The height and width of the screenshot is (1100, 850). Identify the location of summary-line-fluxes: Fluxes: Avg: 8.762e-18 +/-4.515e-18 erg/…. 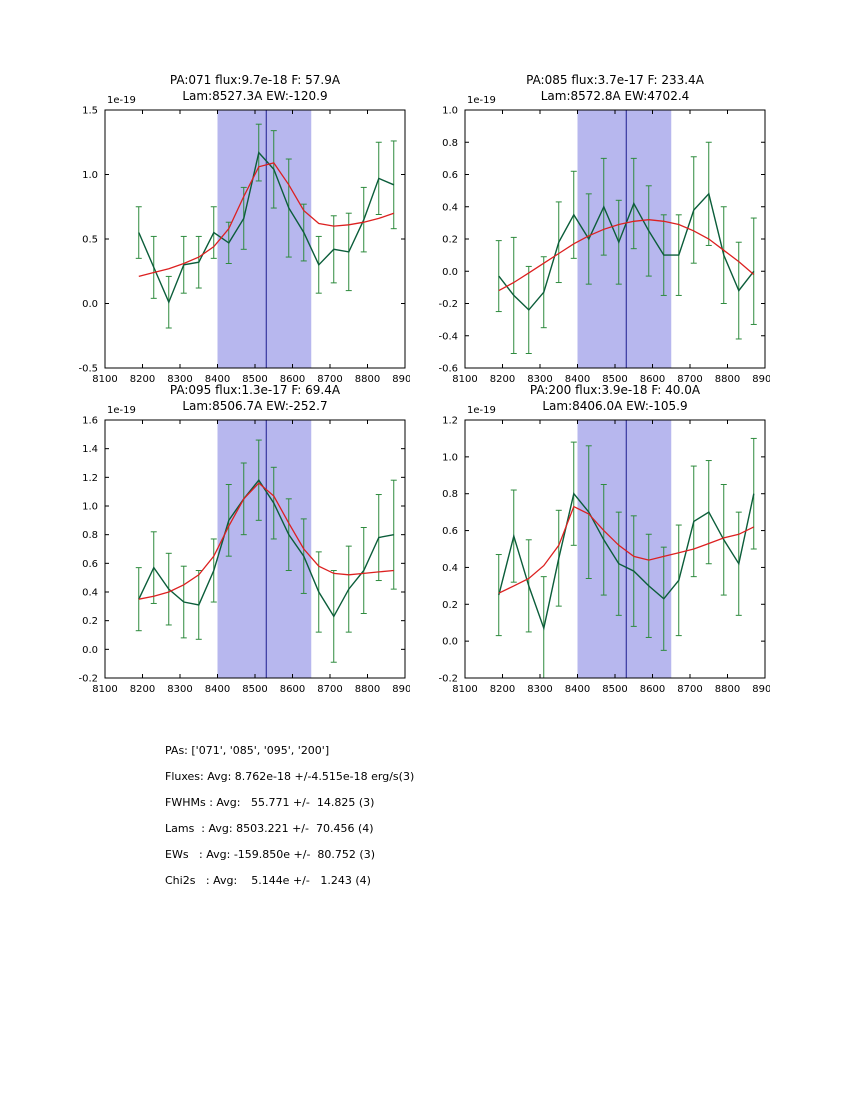
(290, 776).